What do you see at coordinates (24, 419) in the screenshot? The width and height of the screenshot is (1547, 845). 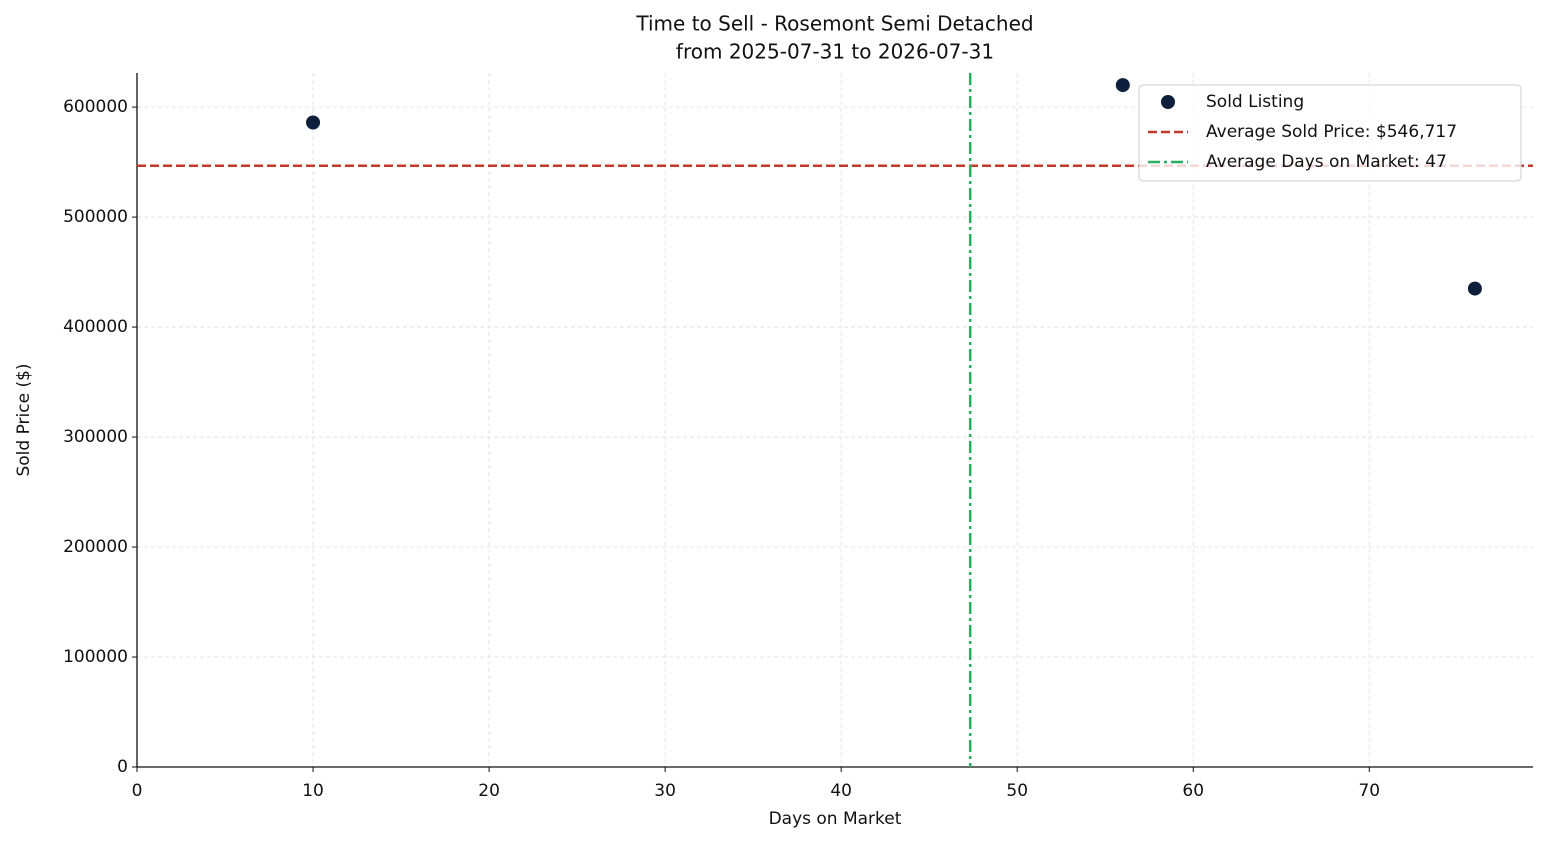 I see `y-axis-label: Sold Price ($)` at bounding box center [24, 419].